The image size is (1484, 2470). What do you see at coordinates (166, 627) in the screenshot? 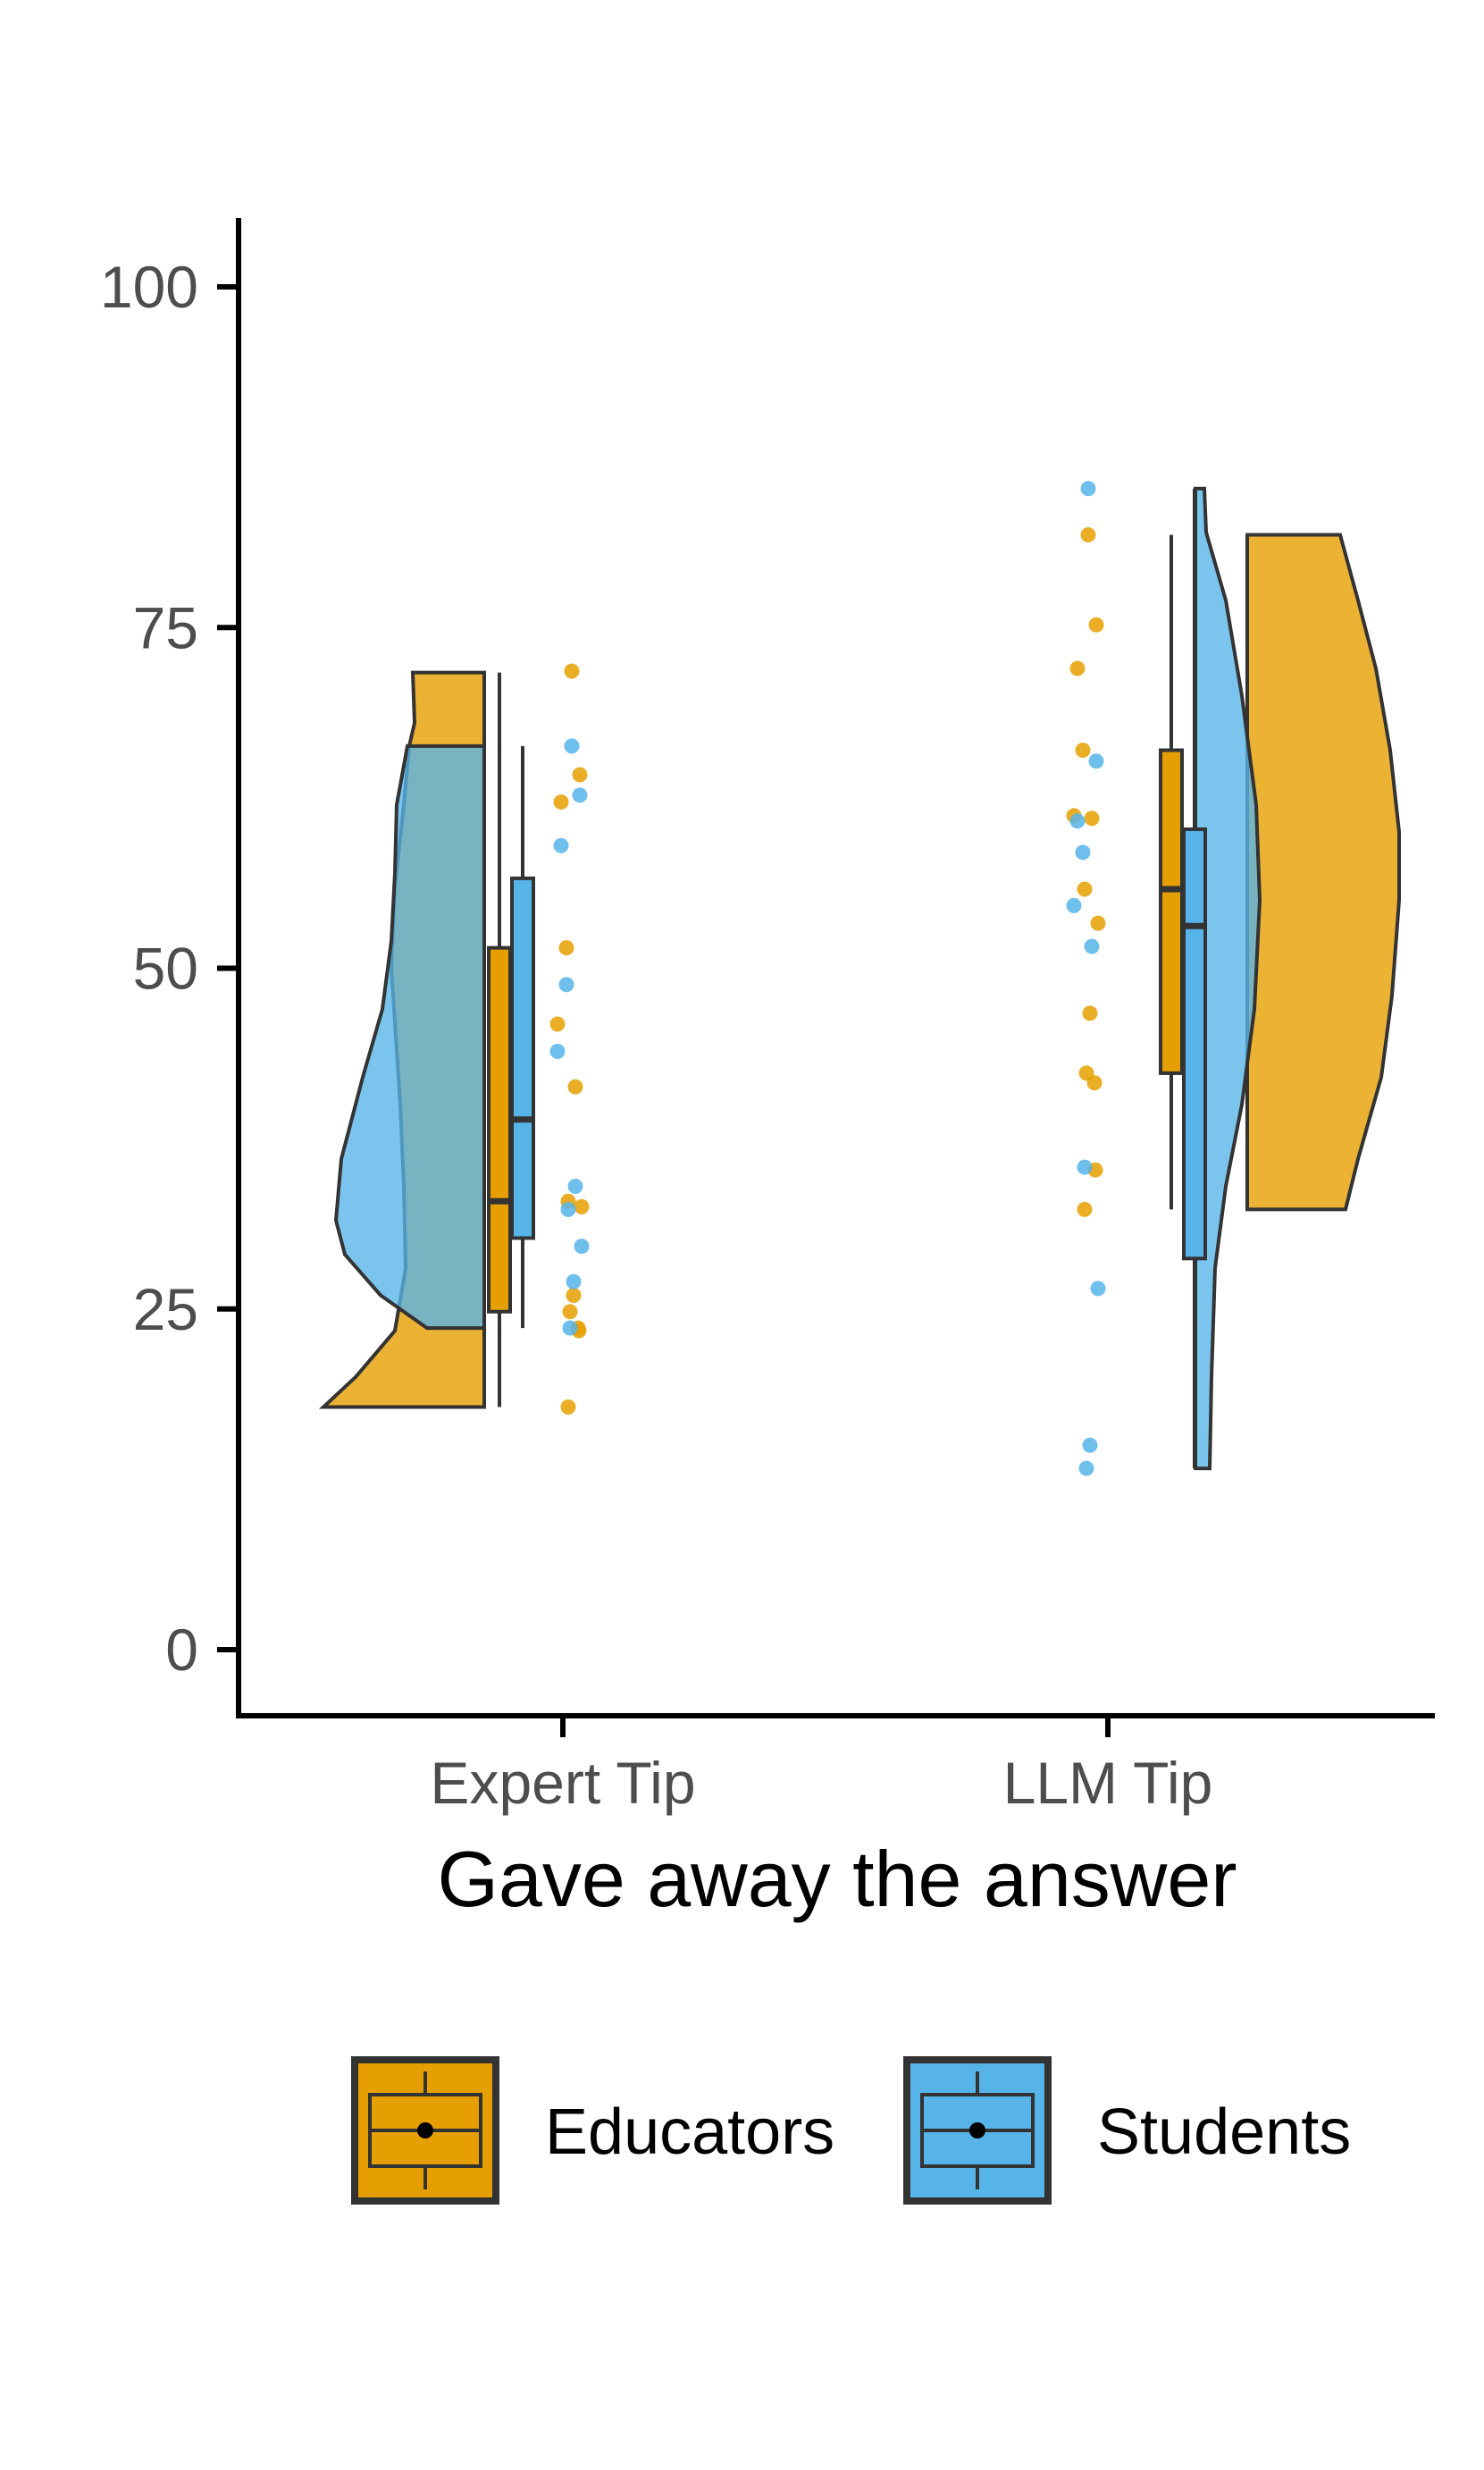
I see `y-tick-label: 75` at bounding box center [166, 627].